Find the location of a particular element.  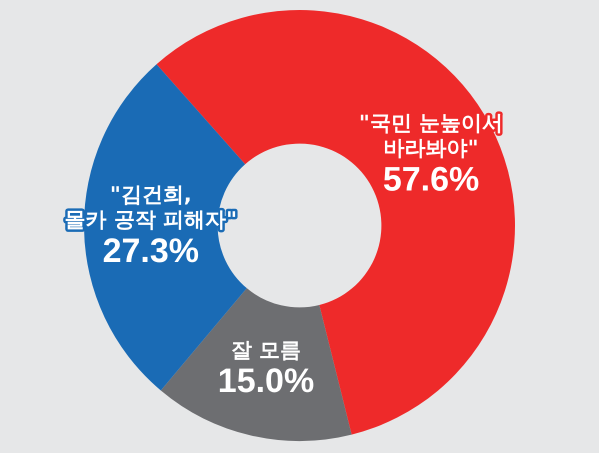

data-label: 27.3% is located at coordinates (151, 251).